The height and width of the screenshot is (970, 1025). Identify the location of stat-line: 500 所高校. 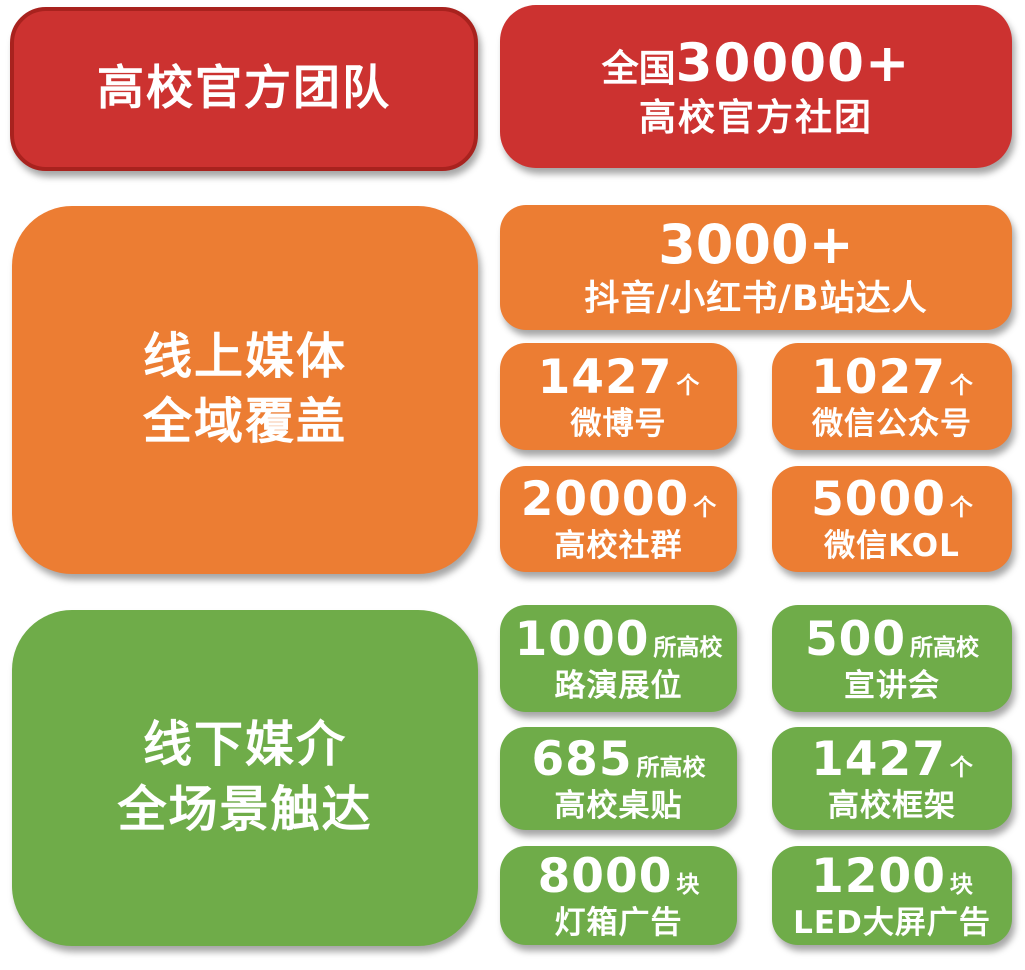
(892, 639).